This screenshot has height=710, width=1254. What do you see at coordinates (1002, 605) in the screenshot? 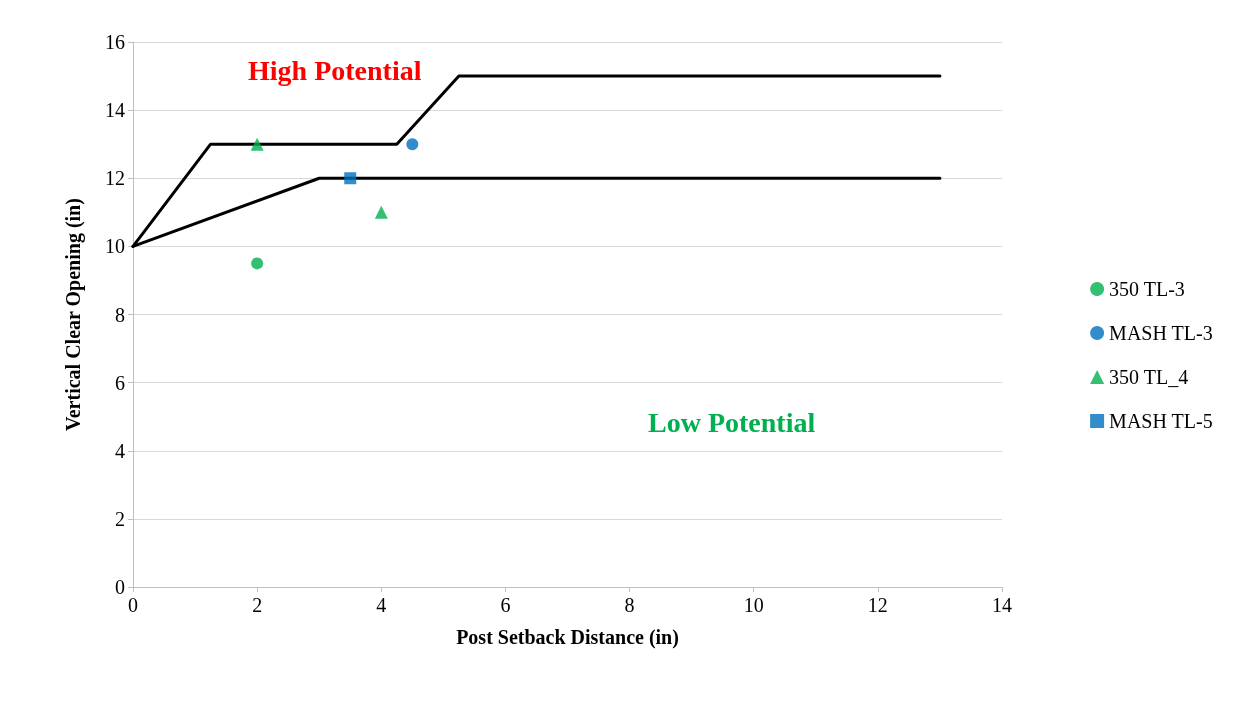
I see `x-tick-label: 14` at bounding box center [1002, 605].